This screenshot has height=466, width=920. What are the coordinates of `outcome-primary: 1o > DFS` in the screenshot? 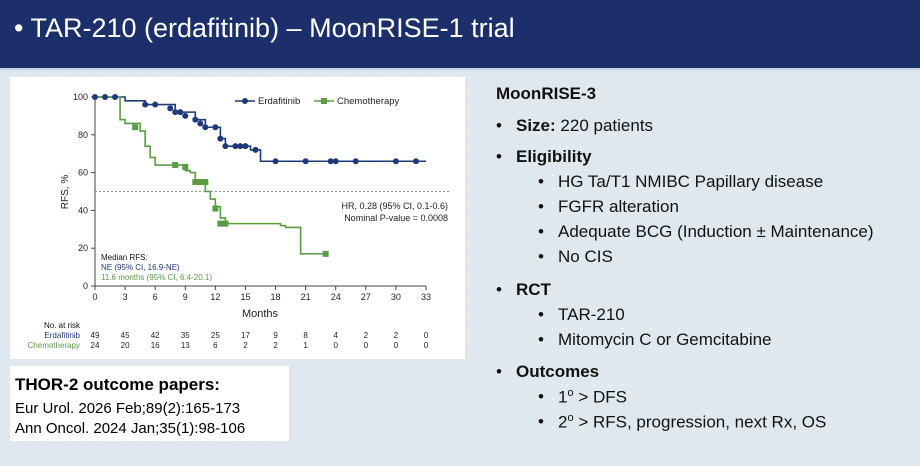 It's located at (592, 397).